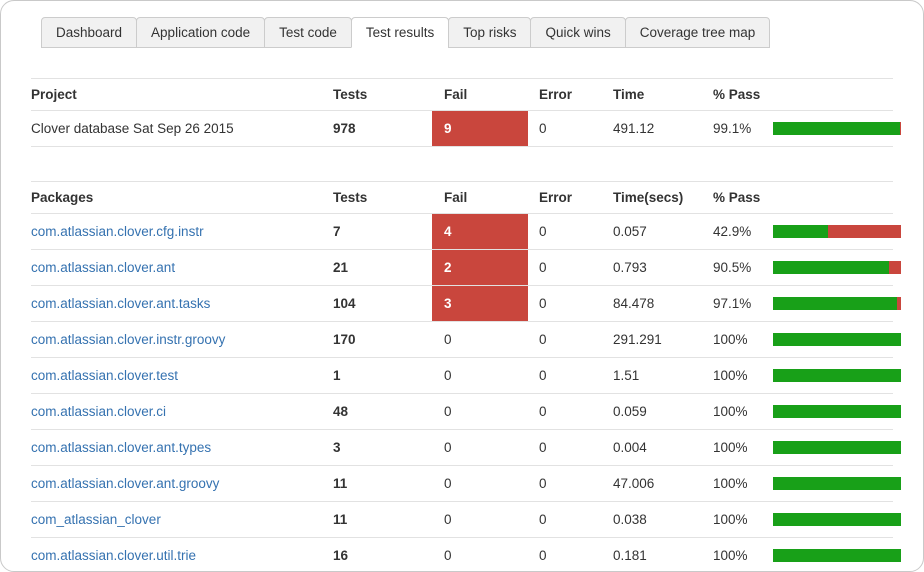 The width and height of the screenshot is (924, 572). I want to click on fail-value: 9, so click(480, 128).